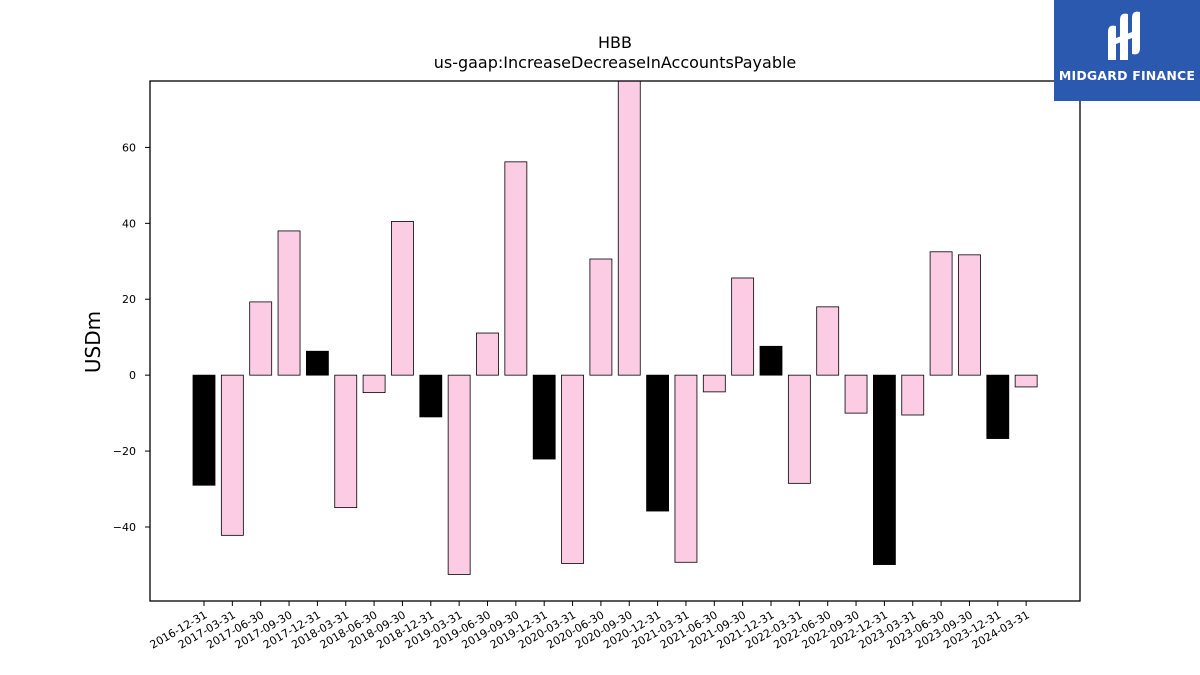 The height and width of the screenshot is (675, 1200). I want to click on y-tick-label: −20, so click(124, 451).